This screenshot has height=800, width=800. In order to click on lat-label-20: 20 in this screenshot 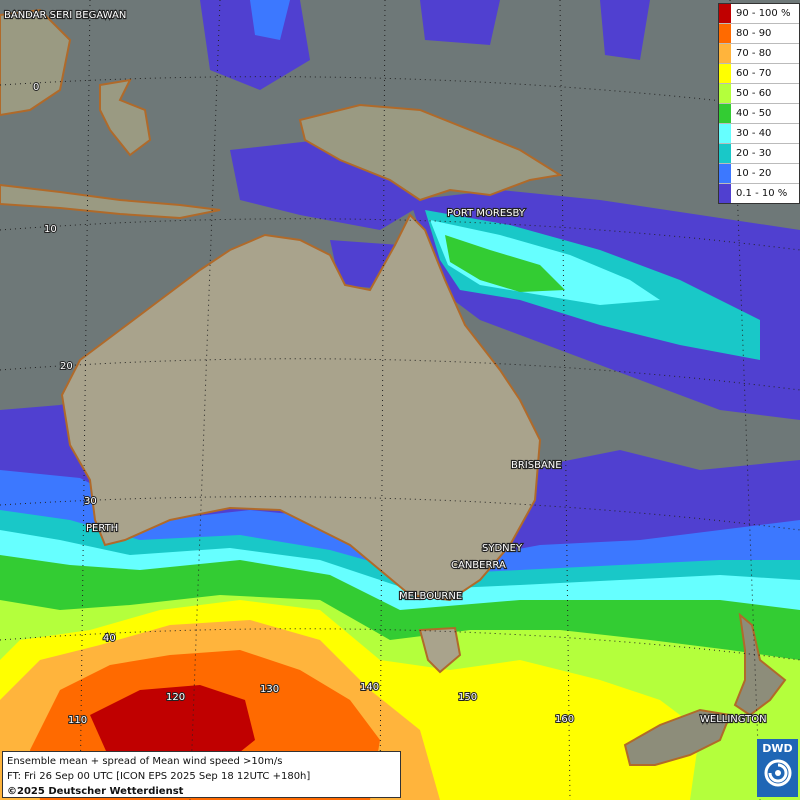, I will do `click(66, 366)`.